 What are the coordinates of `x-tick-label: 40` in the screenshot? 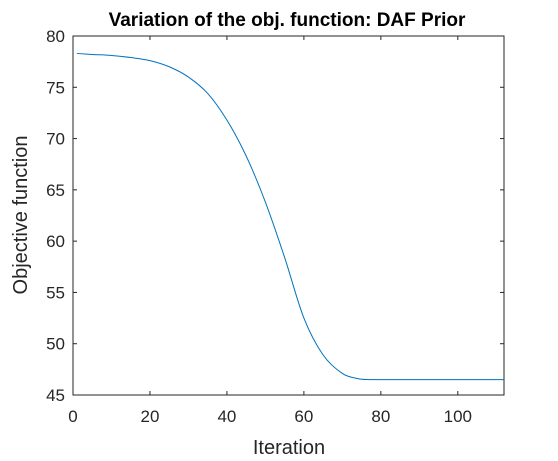 It's located at (226, 416).